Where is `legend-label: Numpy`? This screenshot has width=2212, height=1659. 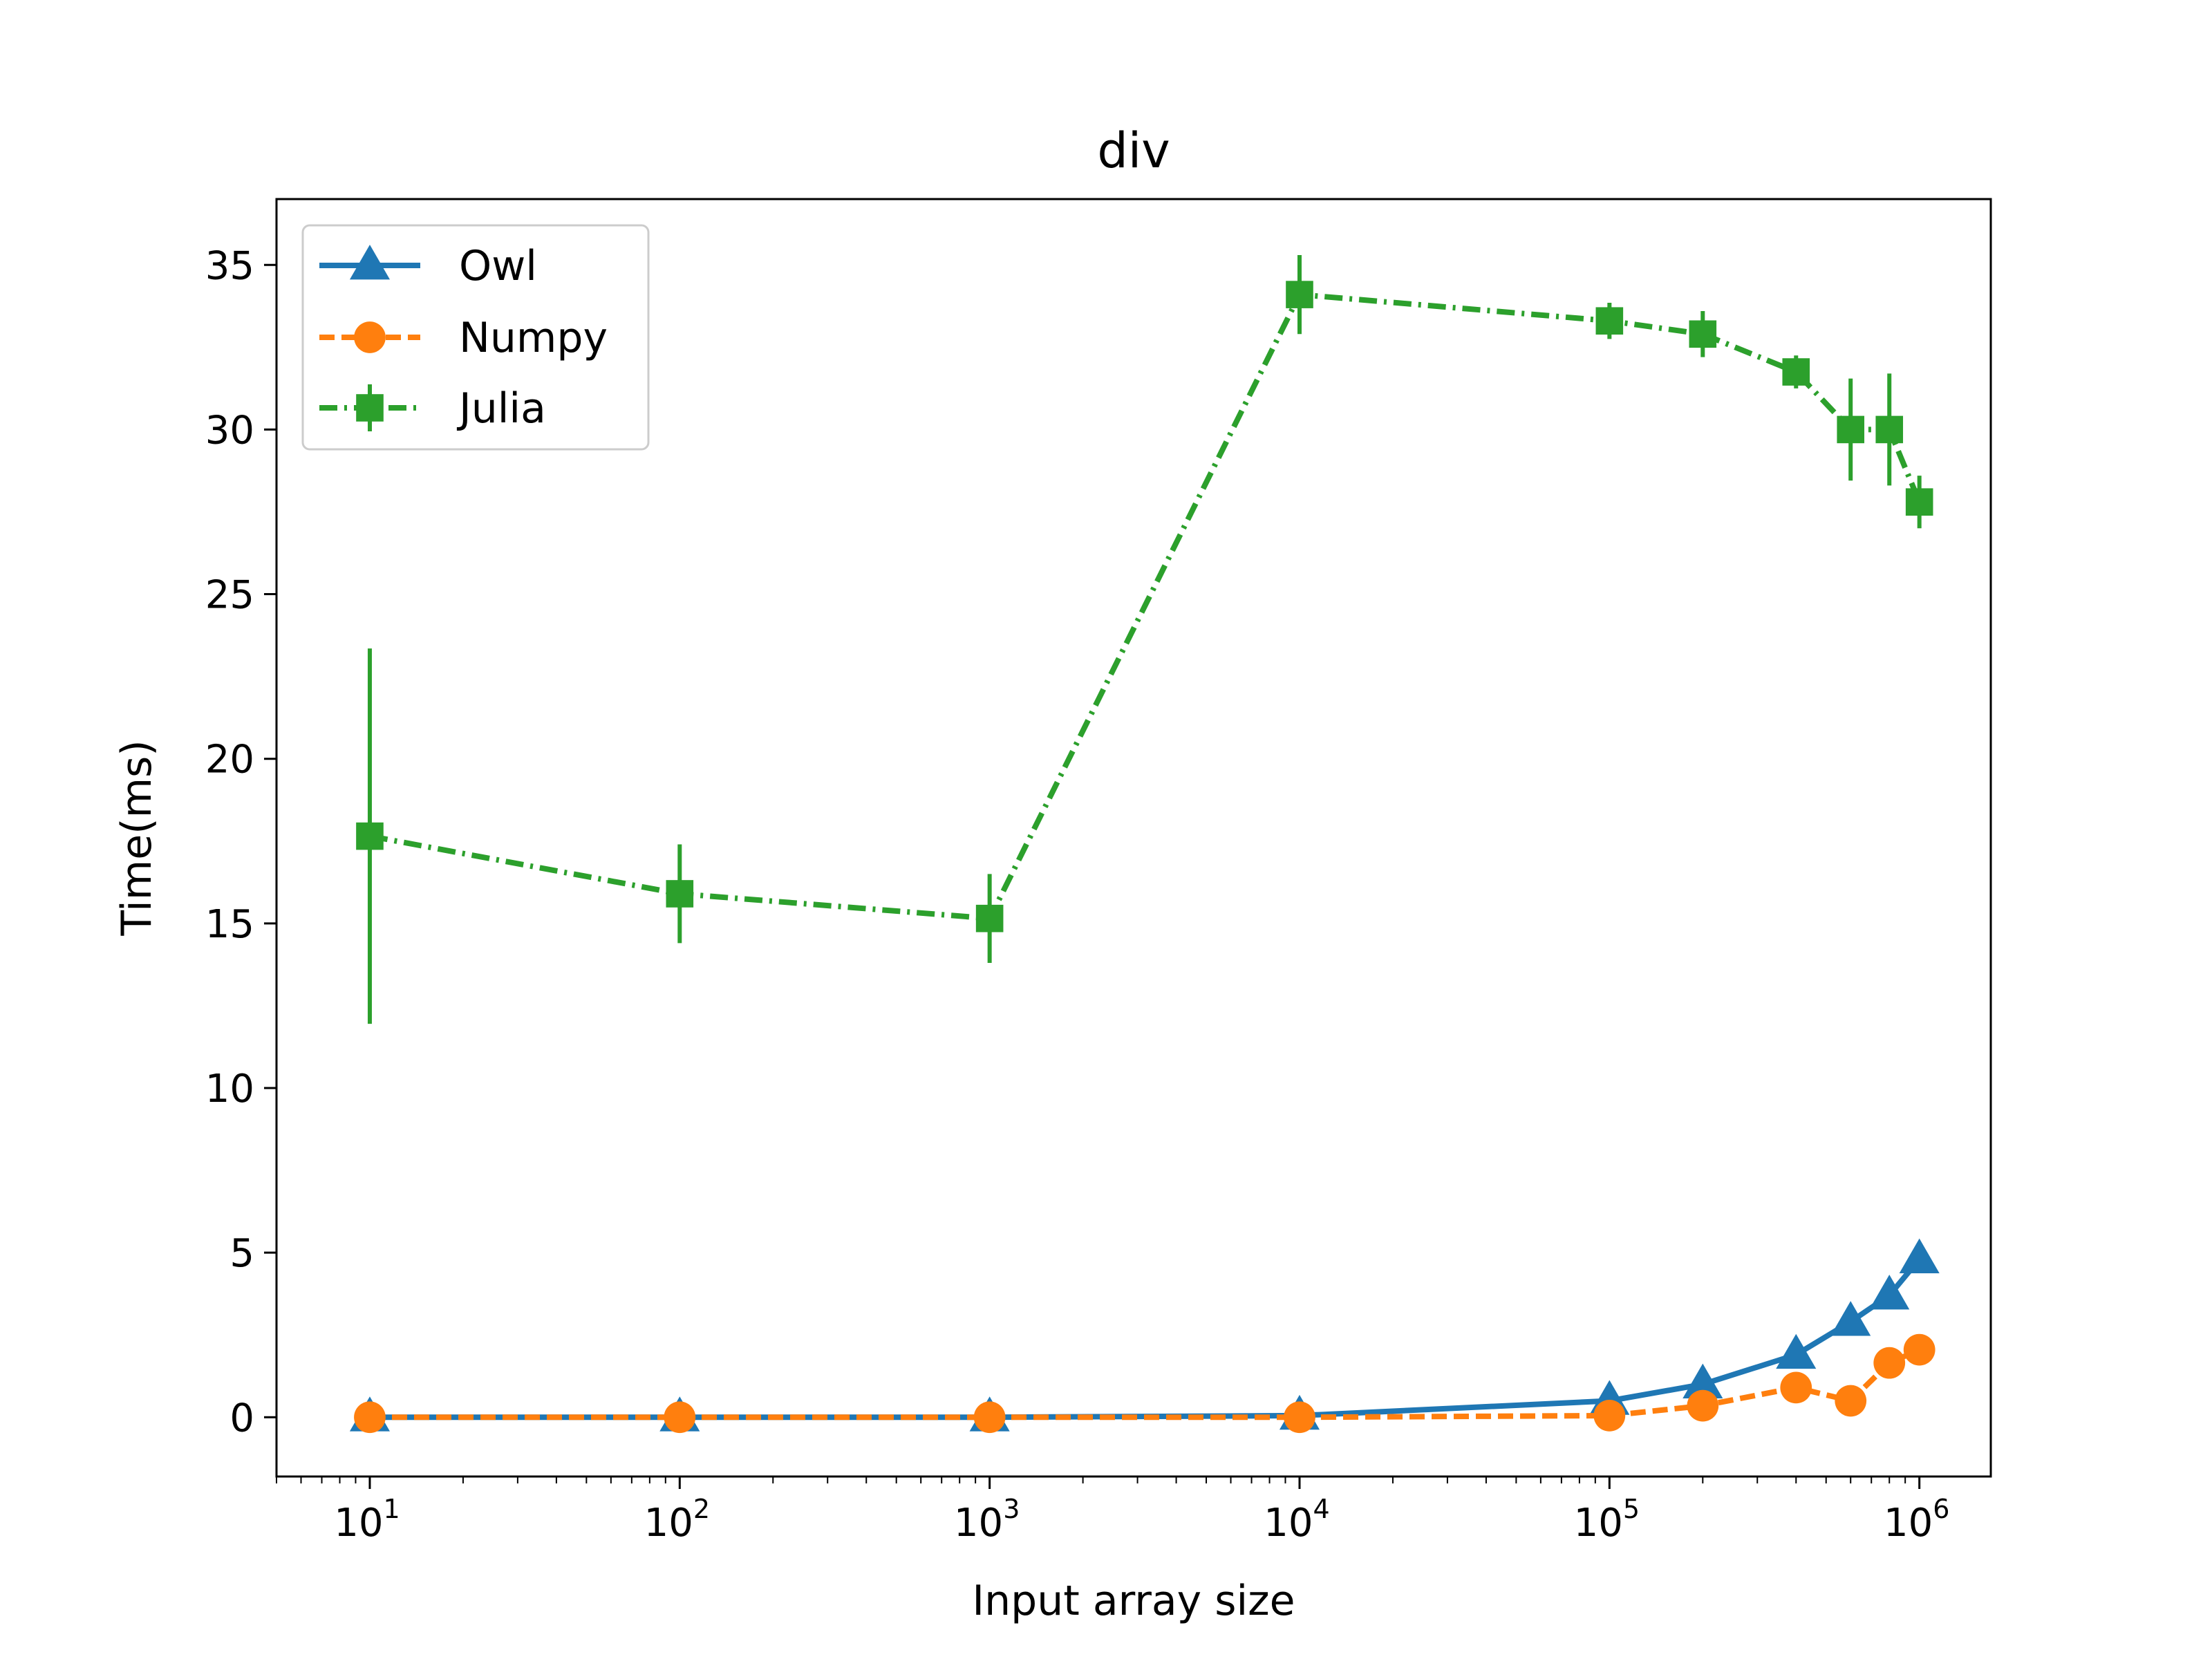
legend-label: Numpy is located at coordinates (533, 338).